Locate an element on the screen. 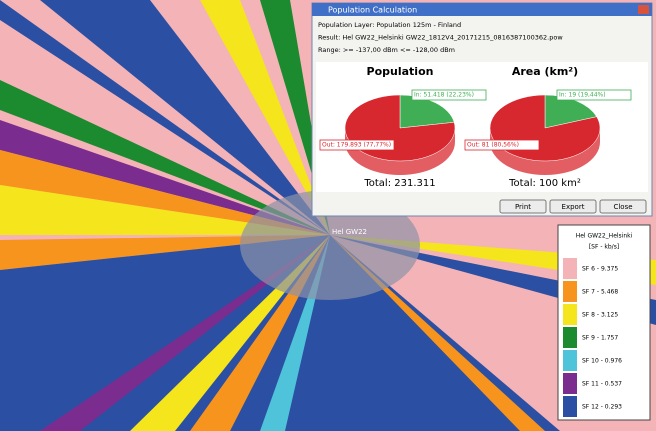 The height and width of the screenshot is (431, 656). button-label: Close is located at coordinates (622, 207).